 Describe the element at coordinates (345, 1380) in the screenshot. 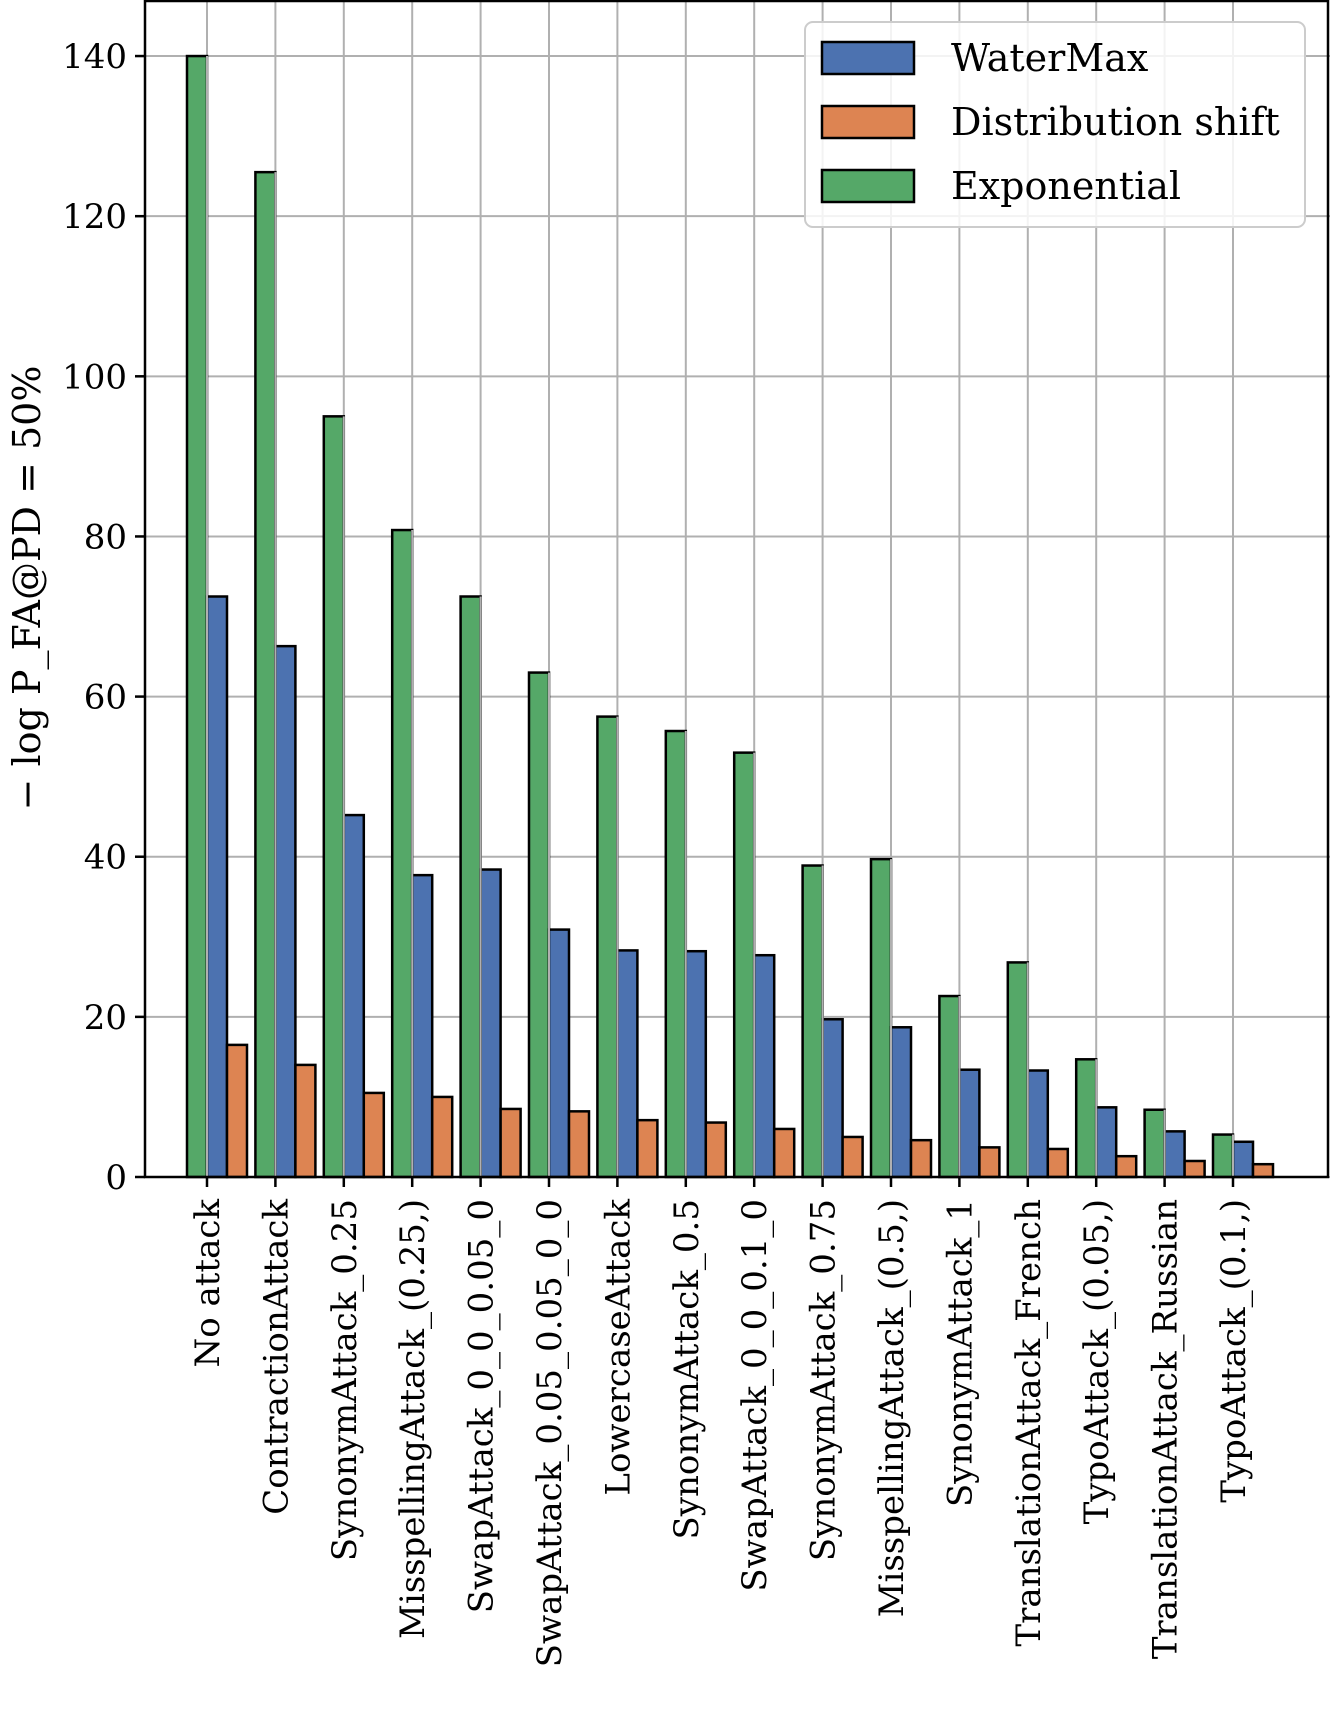

I see `x-tick-label: SynonymAttack_0.25` at that location.